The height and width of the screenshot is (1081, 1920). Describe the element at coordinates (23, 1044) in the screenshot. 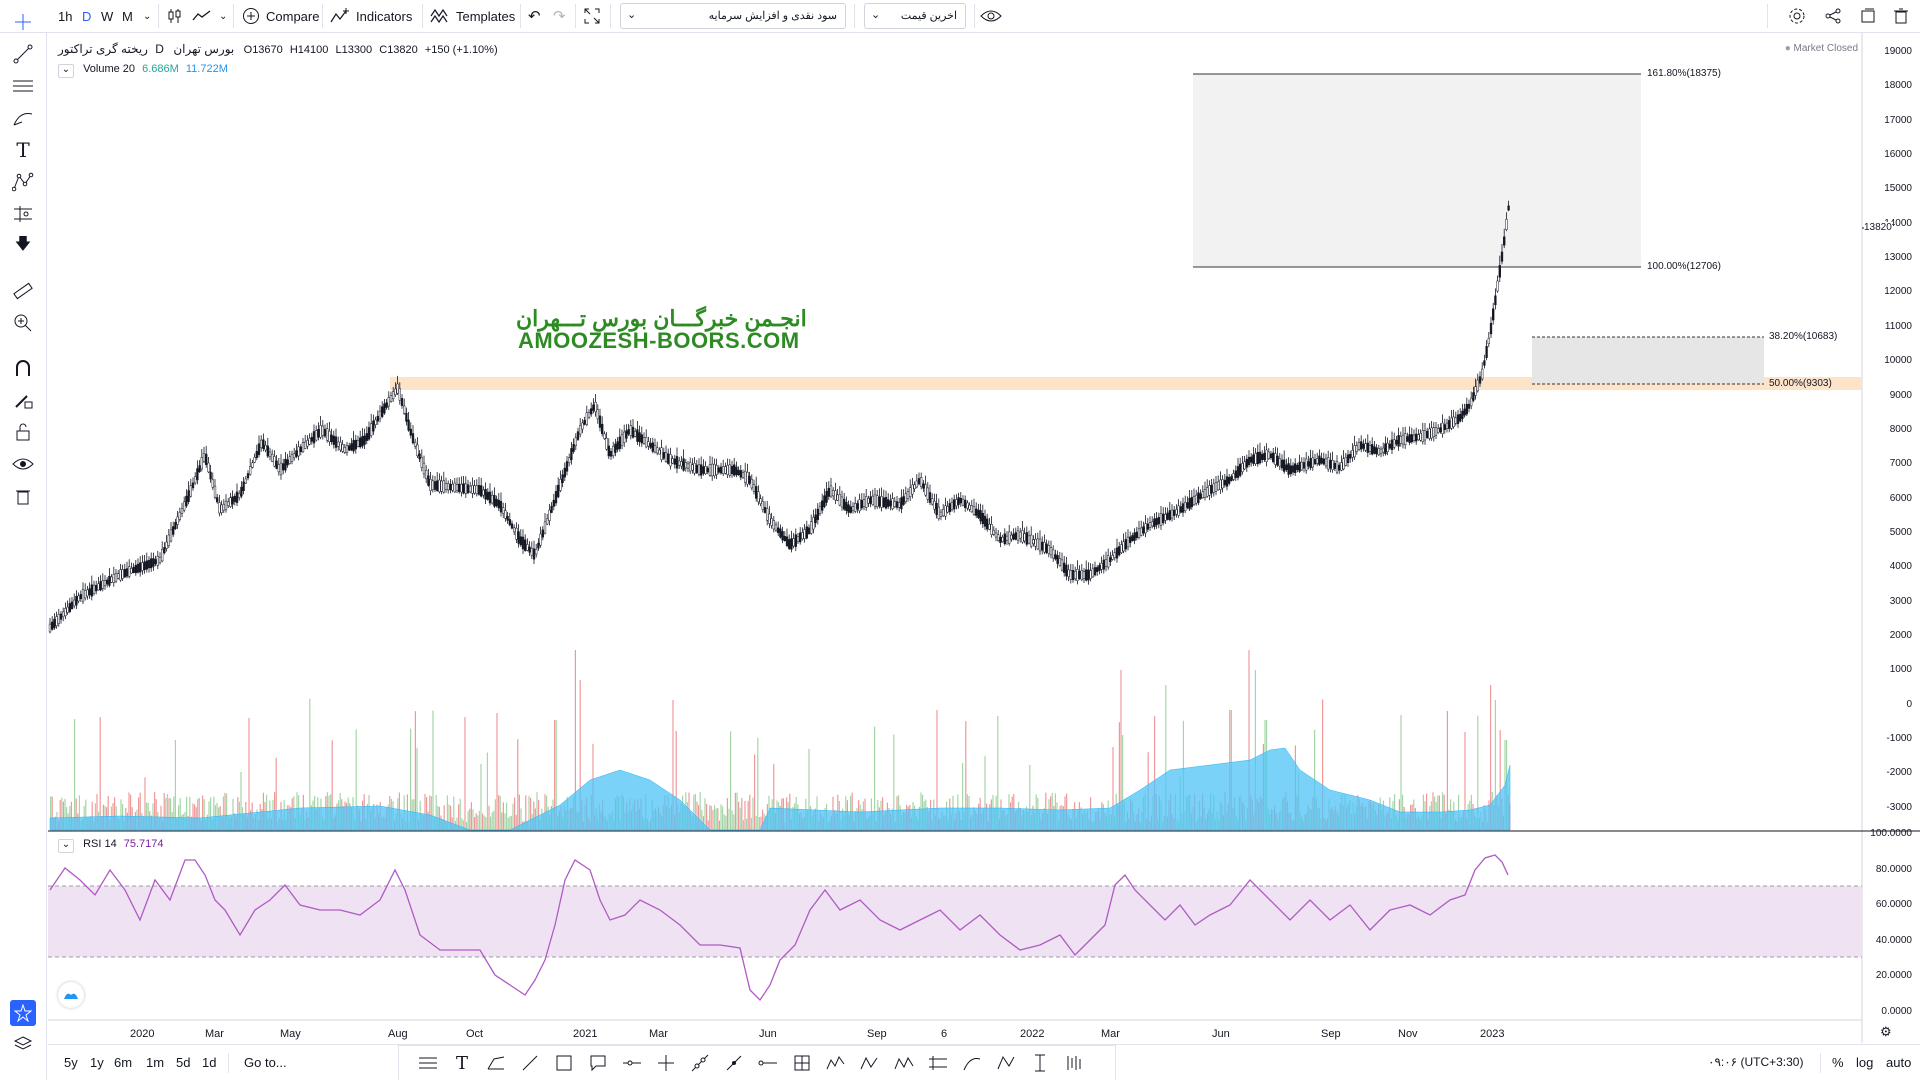

I see `layers-icon` at that location.